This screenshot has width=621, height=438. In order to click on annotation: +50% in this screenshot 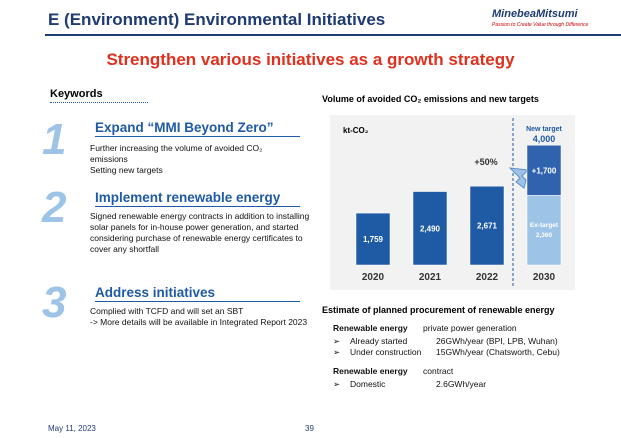, I will do `click(485, 162)`.